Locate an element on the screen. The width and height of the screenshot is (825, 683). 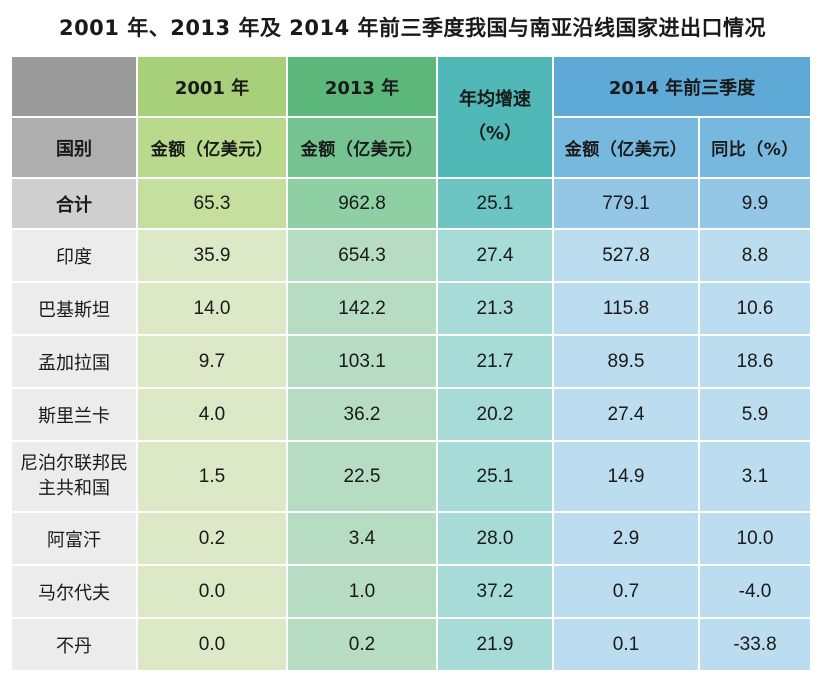
country-cell: 印度 is located at coordinates (74, 255).